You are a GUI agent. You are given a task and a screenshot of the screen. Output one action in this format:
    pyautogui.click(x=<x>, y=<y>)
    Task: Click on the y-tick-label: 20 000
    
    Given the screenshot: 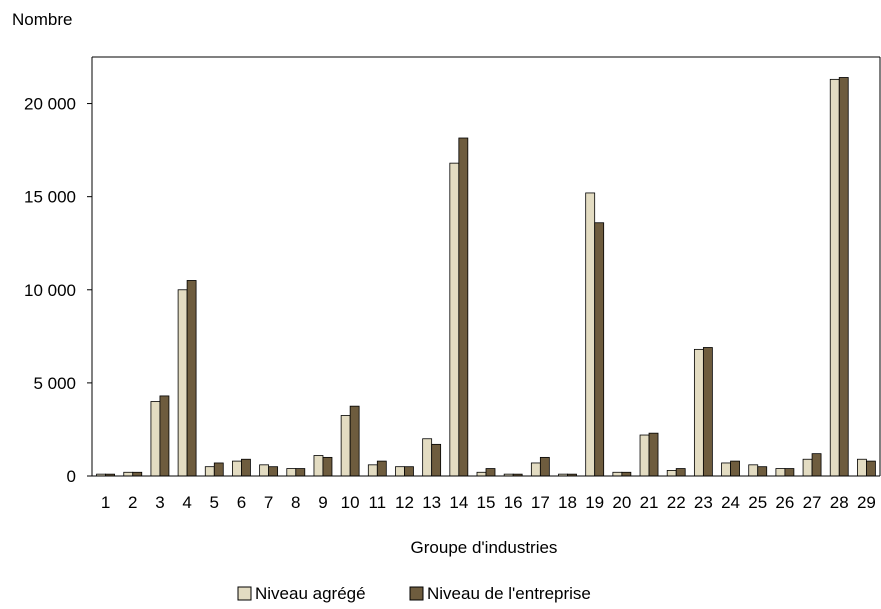 What is the action you would take?
    pyautogui.click(x=50, y=104)
    